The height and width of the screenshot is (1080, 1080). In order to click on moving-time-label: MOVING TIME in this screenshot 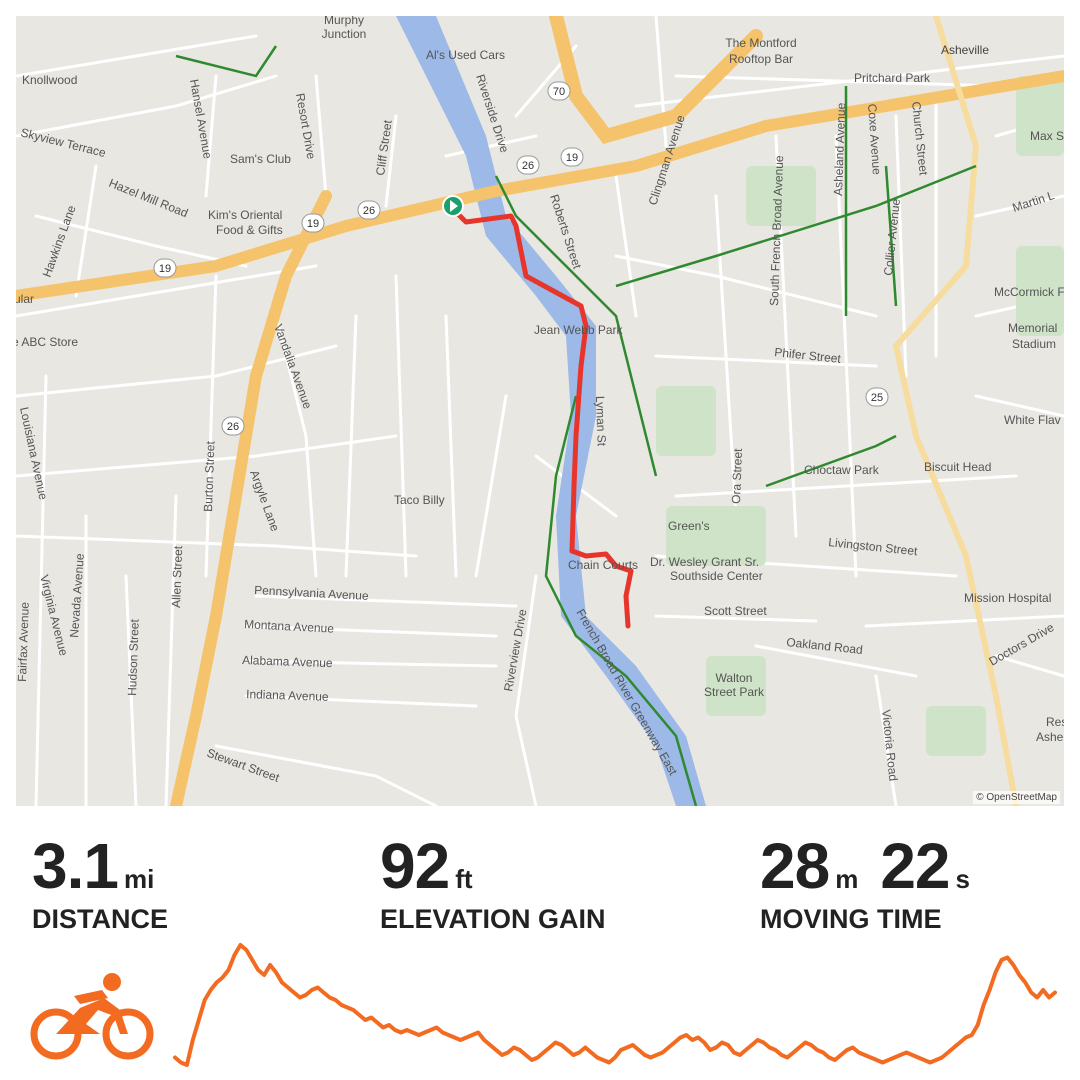, I will do `click(851, 919)`.